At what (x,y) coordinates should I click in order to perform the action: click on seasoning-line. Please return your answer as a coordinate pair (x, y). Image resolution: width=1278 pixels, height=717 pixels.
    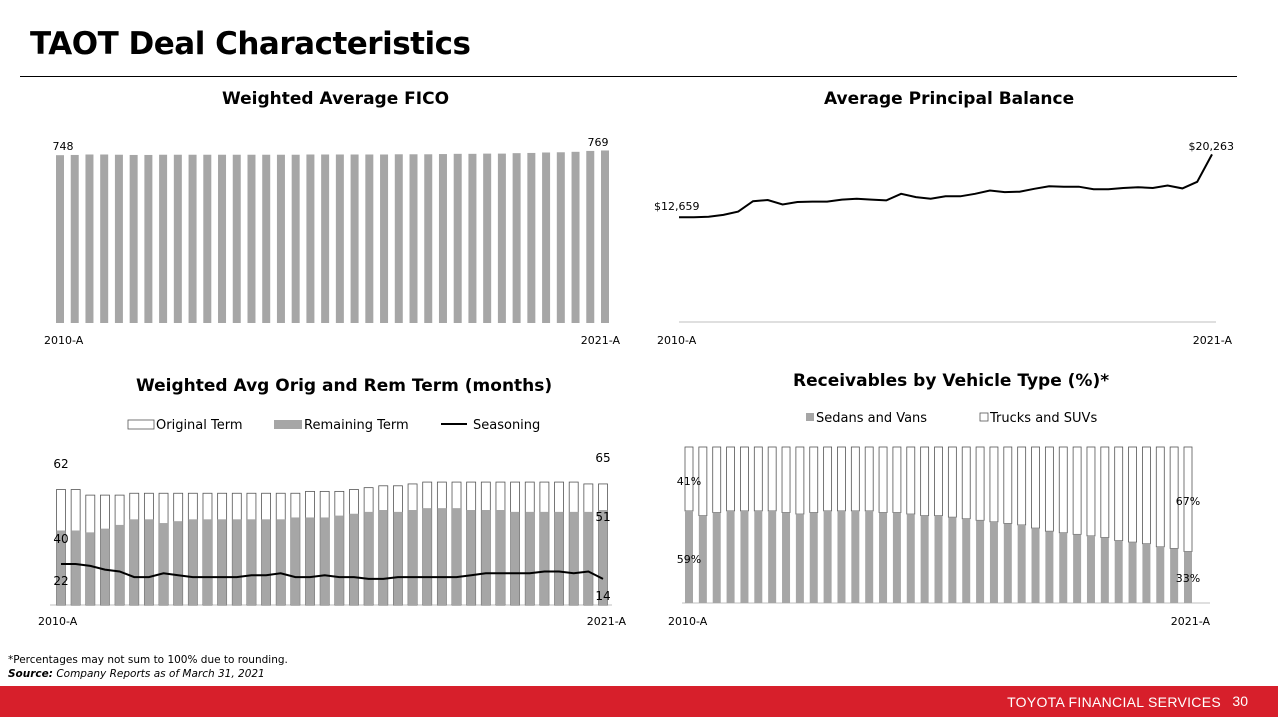
    Looking at the image, I should click on (332, 571).